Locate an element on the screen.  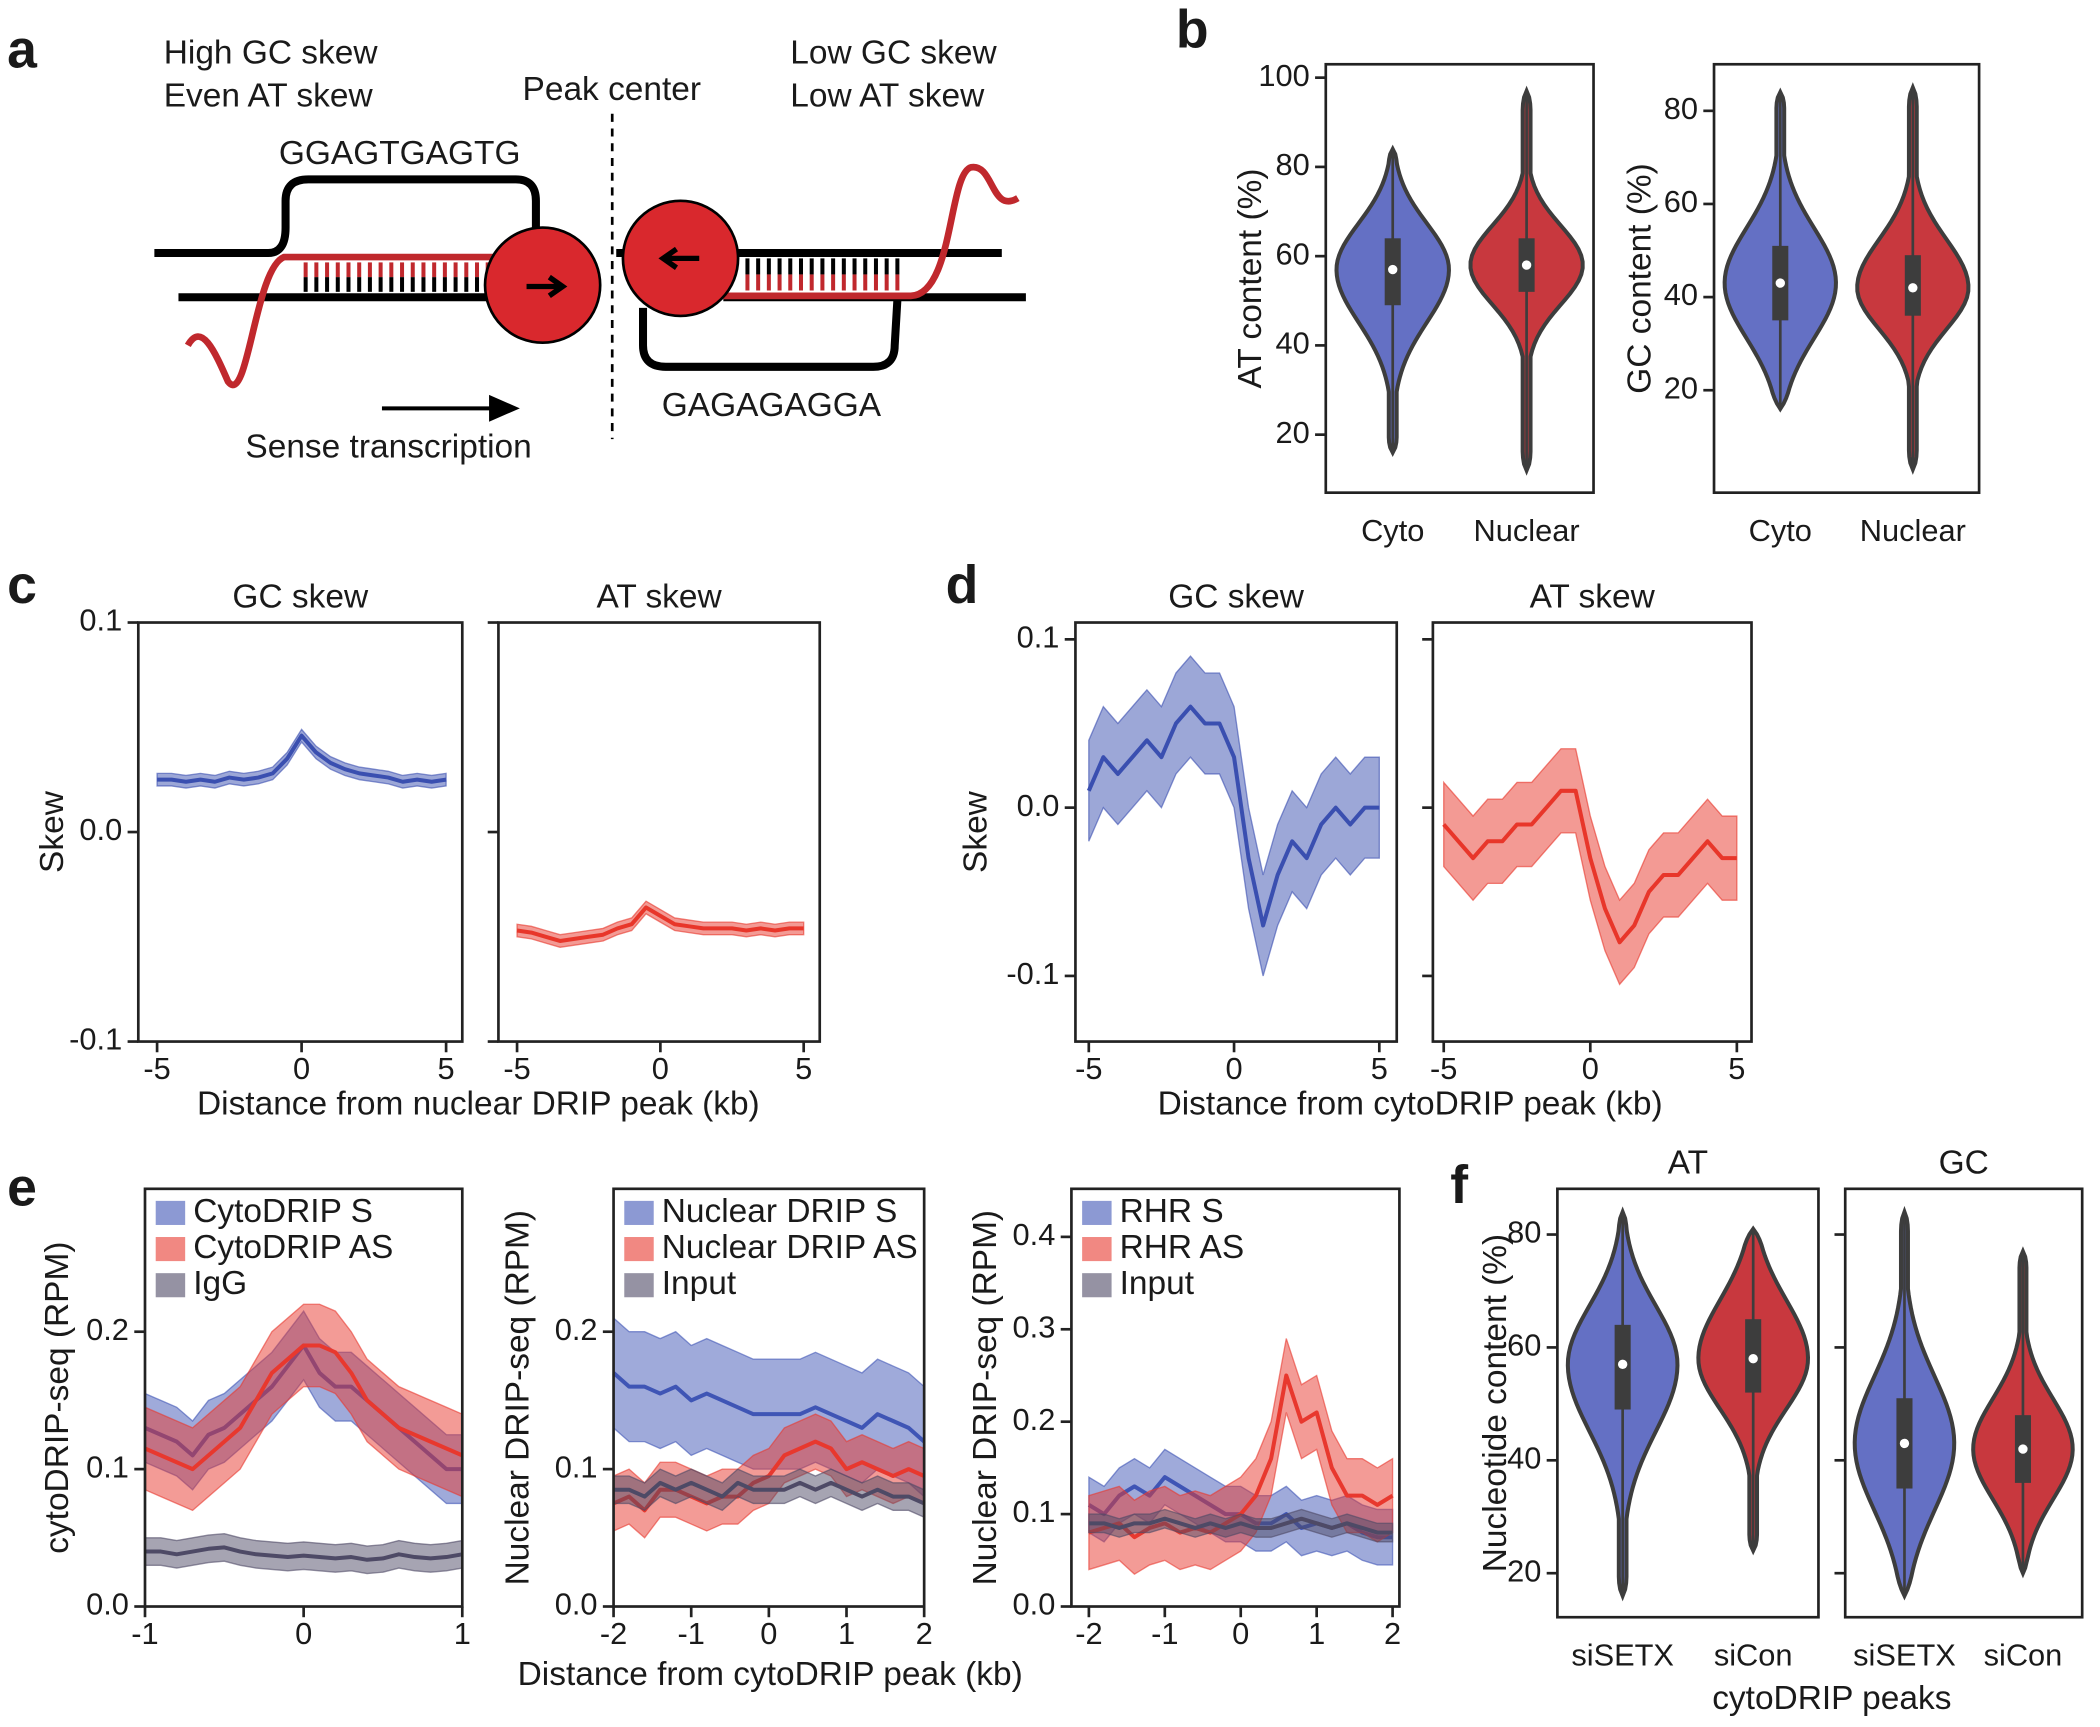
dna-strand is located at coordinates (770, 335).